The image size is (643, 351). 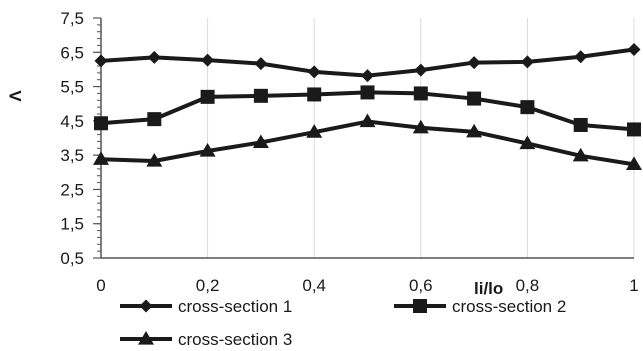 I want to click on series-line, so click(x=367, y=143).